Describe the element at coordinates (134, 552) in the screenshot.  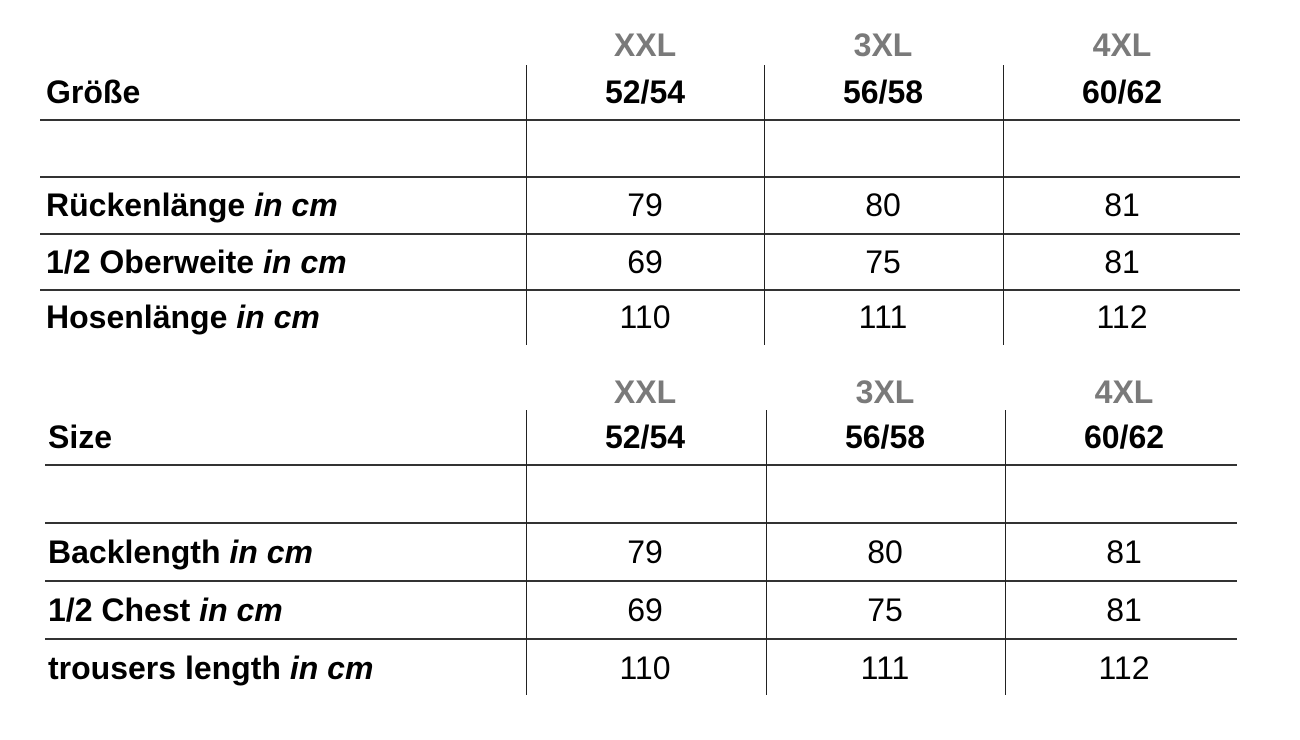
I see `row-label-text: Backlength` at that location.